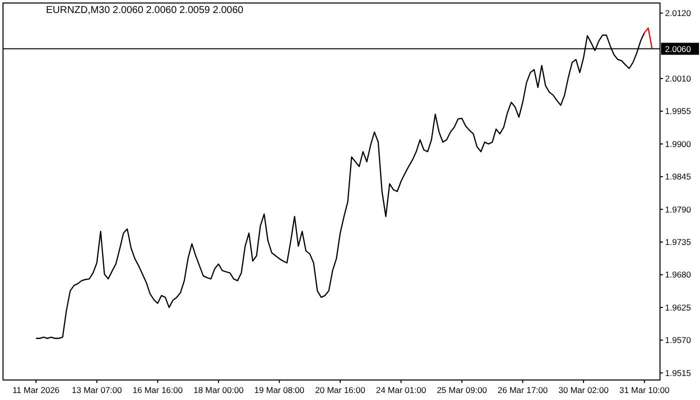  Describe the element at coordinates (678, 111) in the screenshot. I see `y-tick-label: 1.9955` at that location.